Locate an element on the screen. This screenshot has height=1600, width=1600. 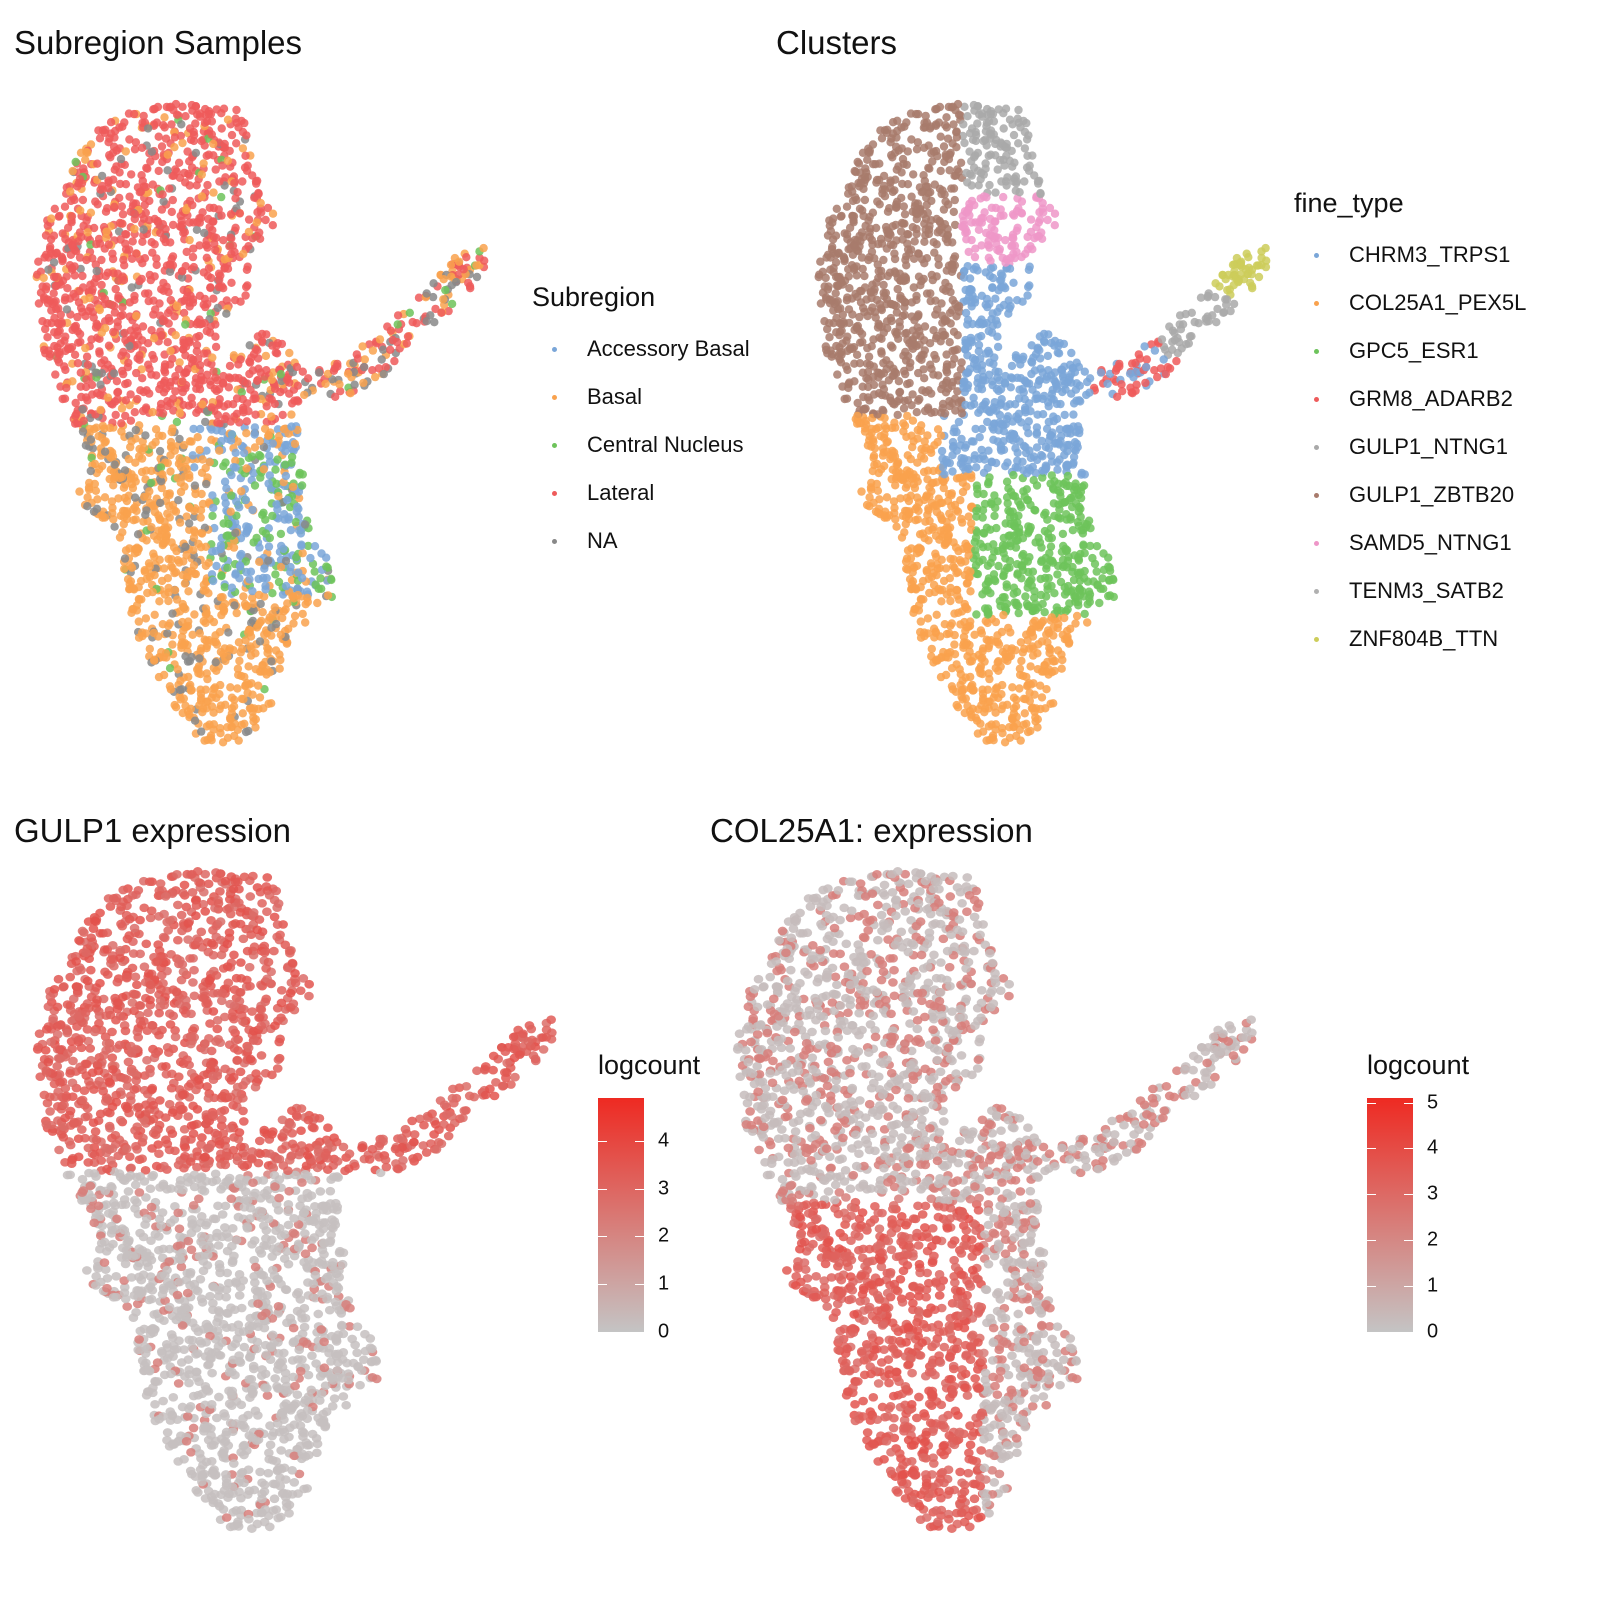
legend-item-central-nucleus: Central Nucleus is located at coordinates (641, 445).